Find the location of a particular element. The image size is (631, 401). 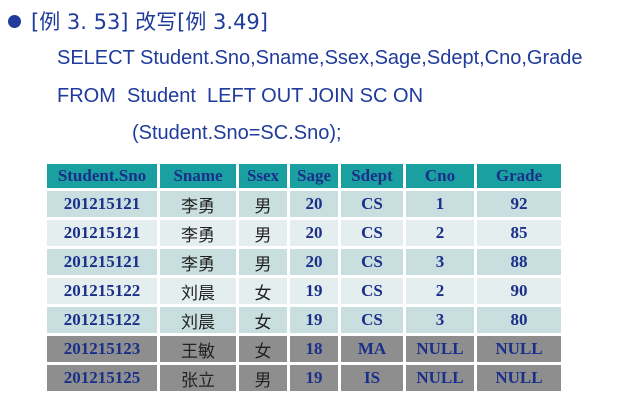

cell-grade: 92 is located at coordinates (519, 204).